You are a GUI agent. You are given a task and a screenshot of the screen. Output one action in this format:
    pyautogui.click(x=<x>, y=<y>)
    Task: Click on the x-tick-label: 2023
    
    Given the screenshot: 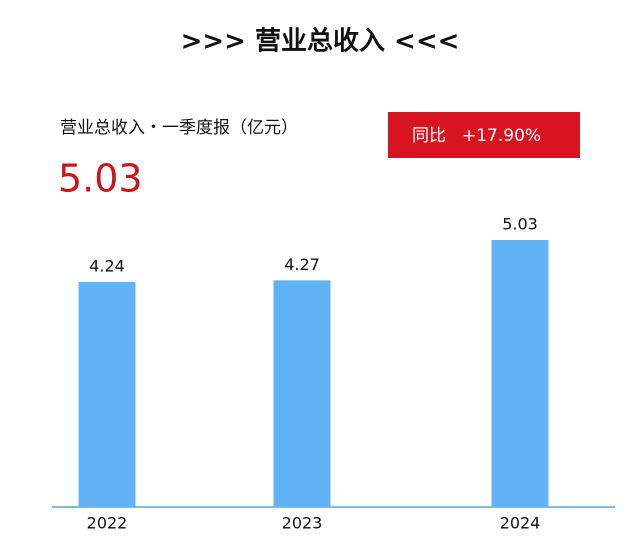 What is the action you would take?
    pyautogui.click(x=302, y=523)
    